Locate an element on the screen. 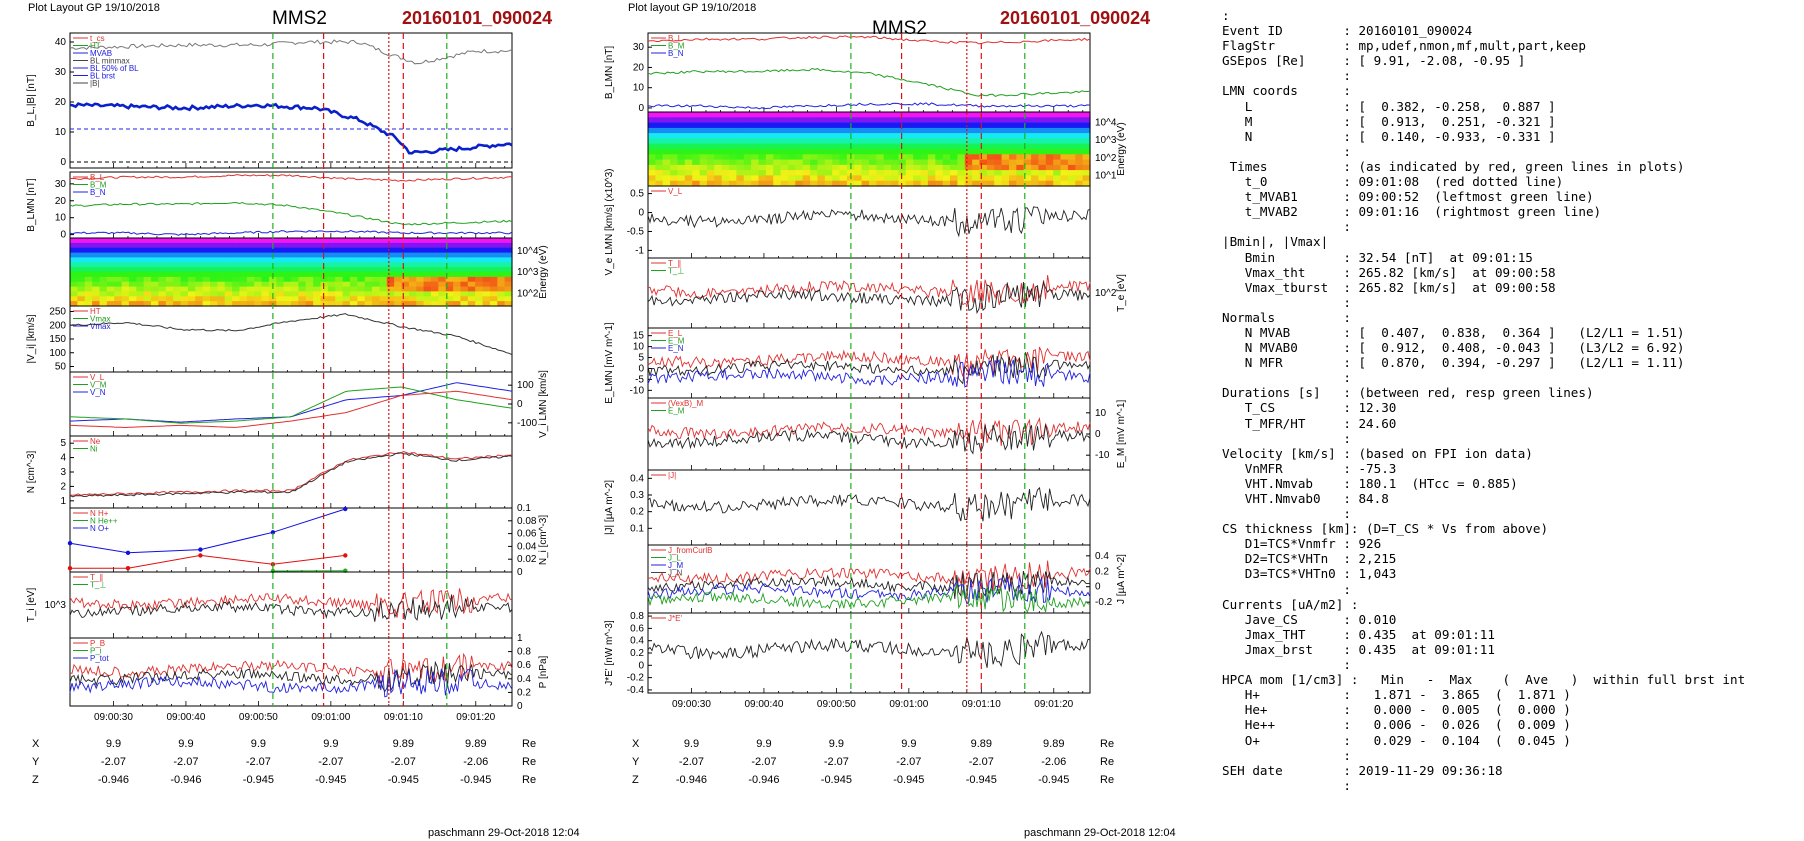 This screenshot has height=841, width=1804. plot-layout-label-left: Plot Layout GP 19/10/2018 is located at coordinates (94, 8).